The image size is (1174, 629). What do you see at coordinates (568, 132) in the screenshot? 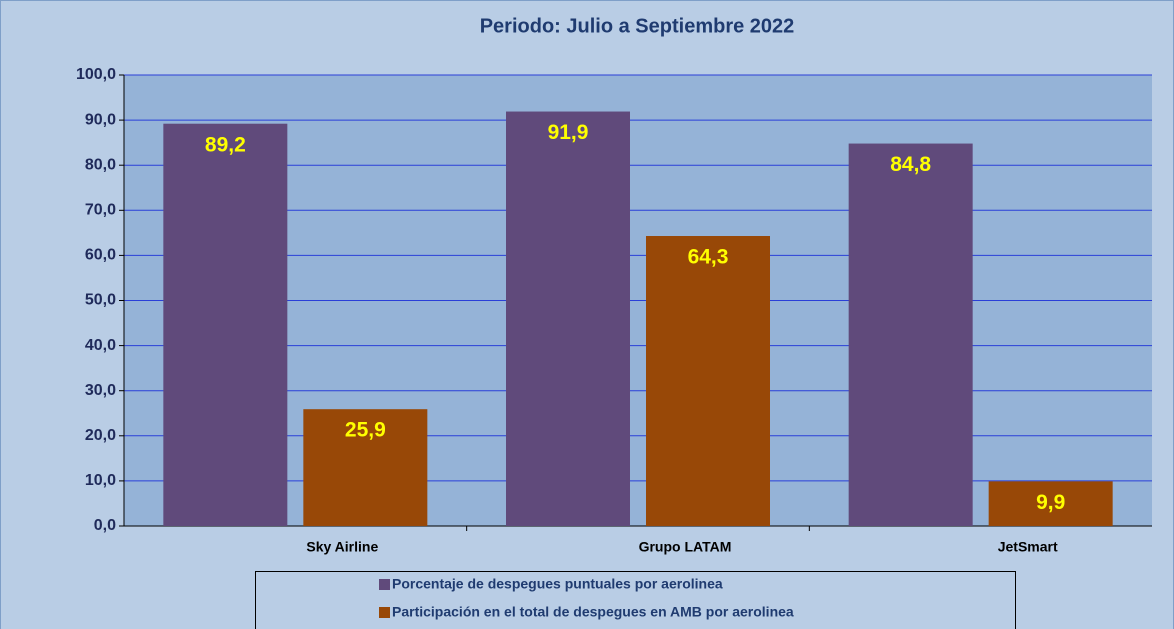
I see `value-label: 91,9` at bounding box center [568, 132].